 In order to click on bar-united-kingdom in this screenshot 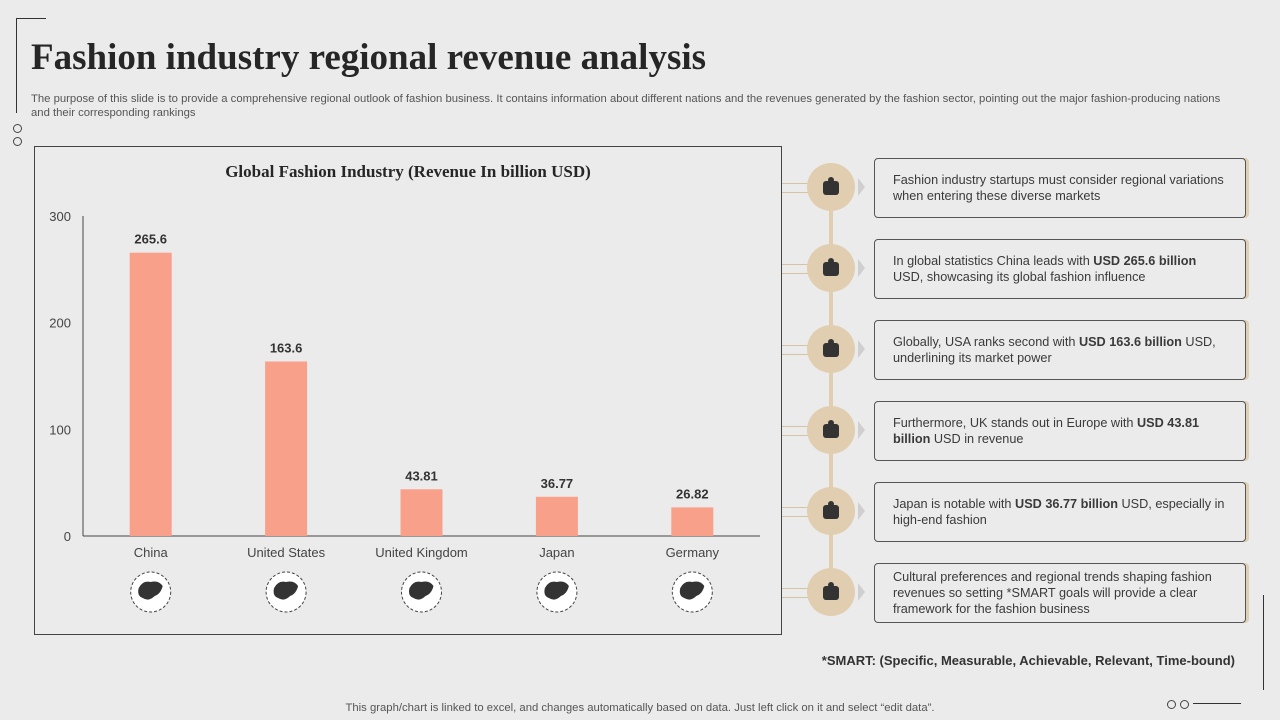, I will do `click(421, 512)`.